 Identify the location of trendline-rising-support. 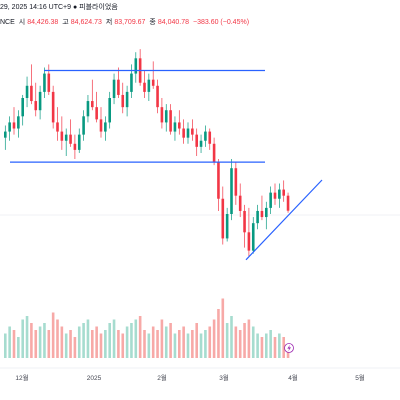
(284, 220).